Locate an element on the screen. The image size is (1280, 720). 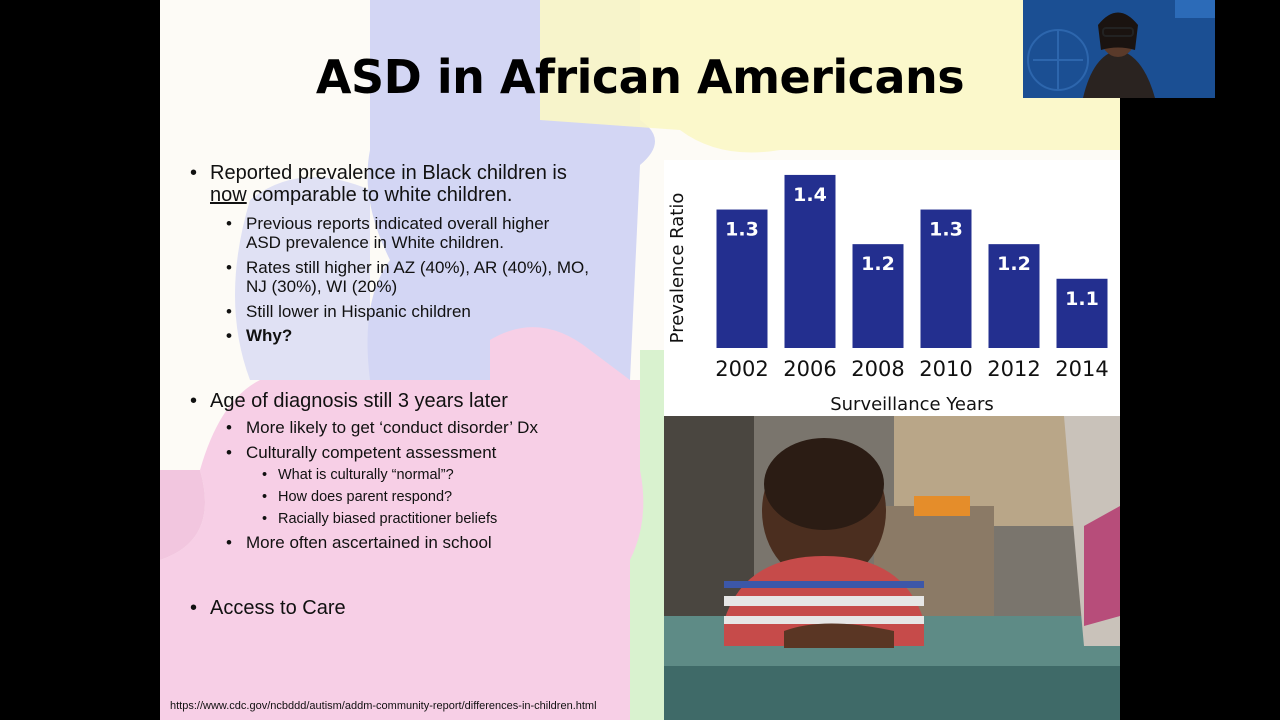
sub-bullet-text: Why? is located at coordinates (269, 335).